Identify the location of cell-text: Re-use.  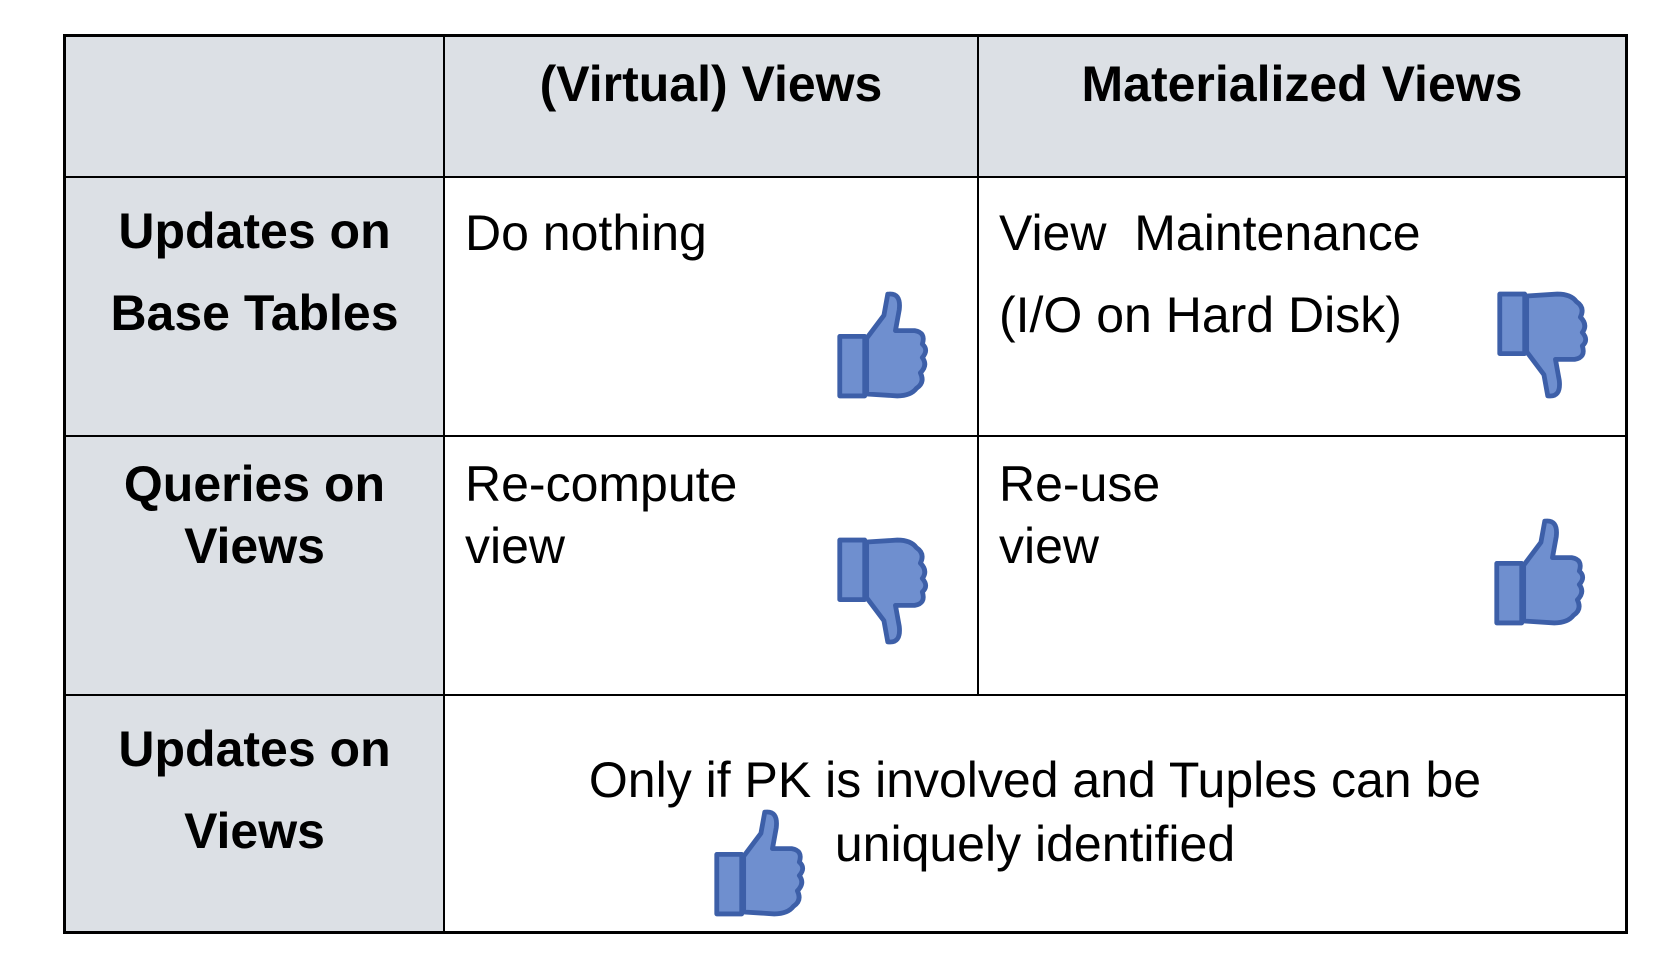
(1080, 484).